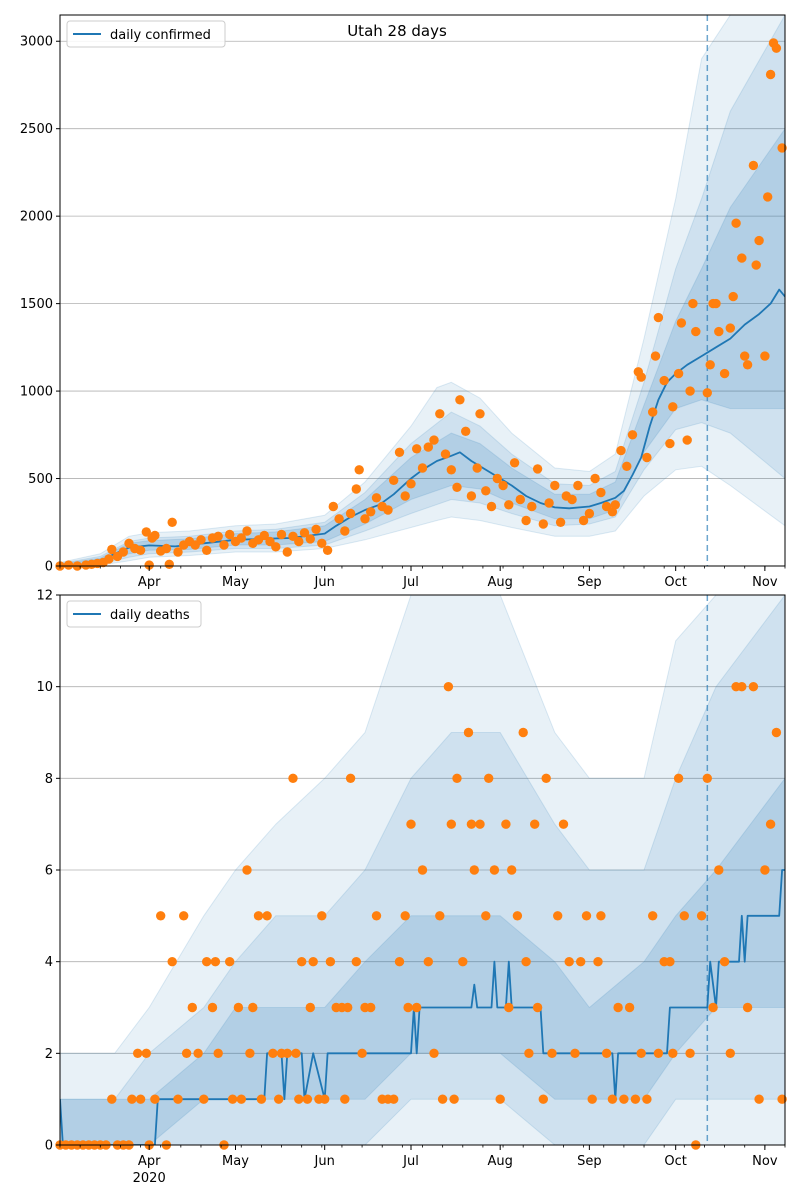 The image size is (800, 1200). What do you see at coordinates (49, 779) in the screenshot?
I see `y-tick-label: 8` at bounding box center [49, 779].